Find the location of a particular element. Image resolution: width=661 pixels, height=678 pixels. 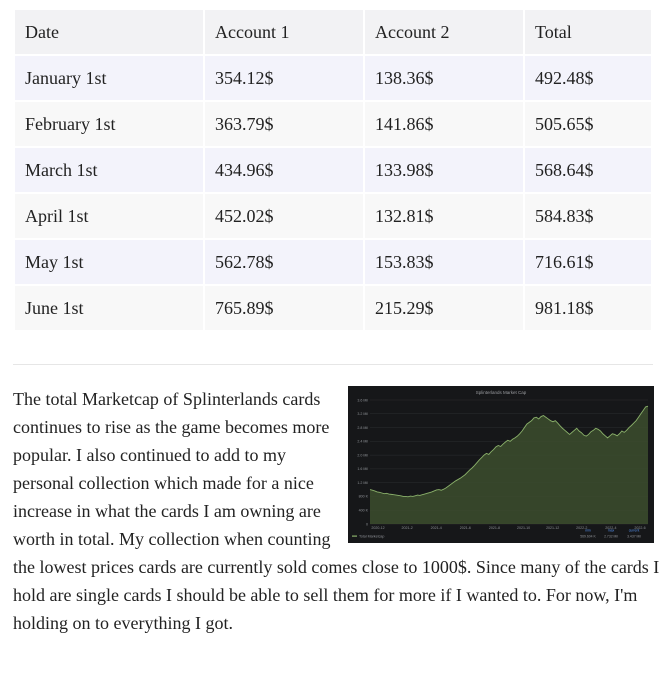

cell-total: 716.61$ is located at coordinates (588, 262).